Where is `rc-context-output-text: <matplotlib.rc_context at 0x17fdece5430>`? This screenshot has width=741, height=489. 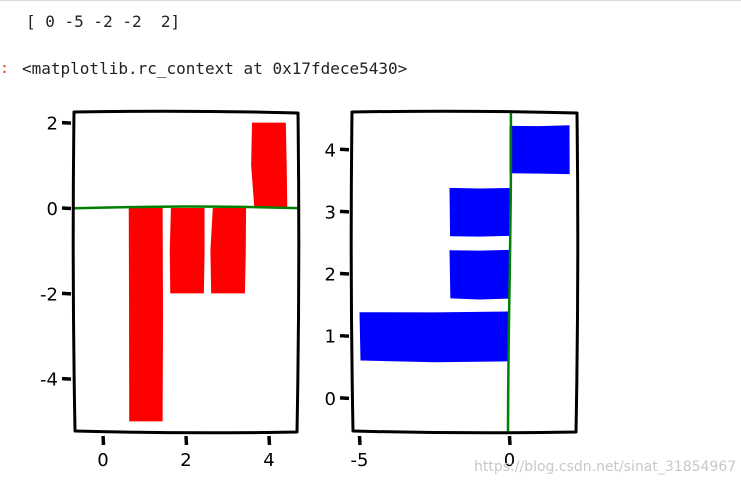
rc-context-output-text: <matplotlib.rc_context at 0x17fdece5430> is located at coordinates (215, 68).